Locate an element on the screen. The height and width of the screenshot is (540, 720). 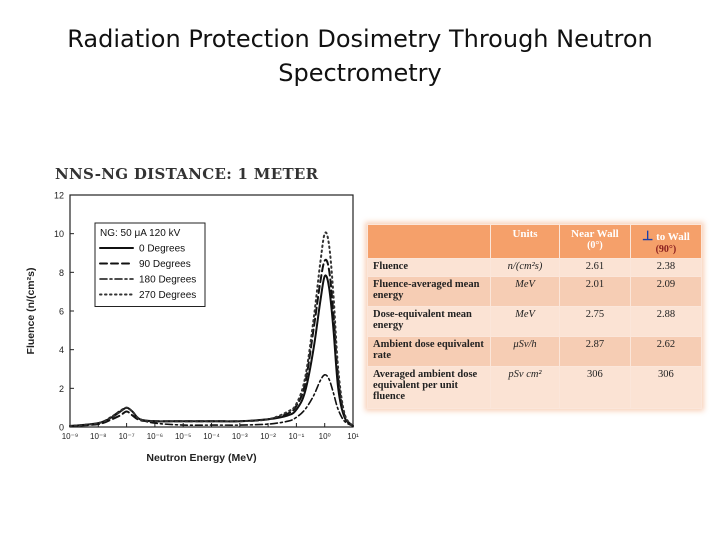
header-perp-wall: ⊥ to Wall (90°) is located at coordinates (666, 241).